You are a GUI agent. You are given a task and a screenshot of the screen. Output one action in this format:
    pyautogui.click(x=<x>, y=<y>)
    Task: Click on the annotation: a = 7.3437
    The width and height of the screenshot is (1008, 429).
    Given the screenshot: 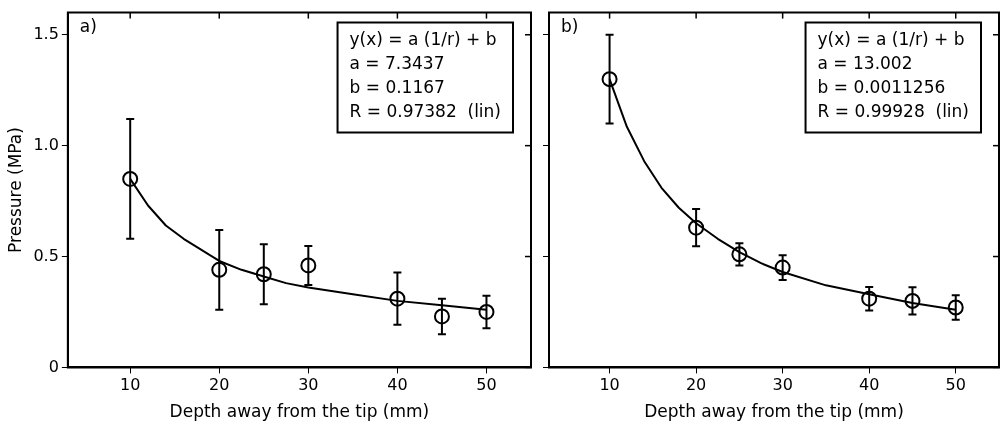 What is the action you would take?
    pyautogui.click(x=397, y=62)
    